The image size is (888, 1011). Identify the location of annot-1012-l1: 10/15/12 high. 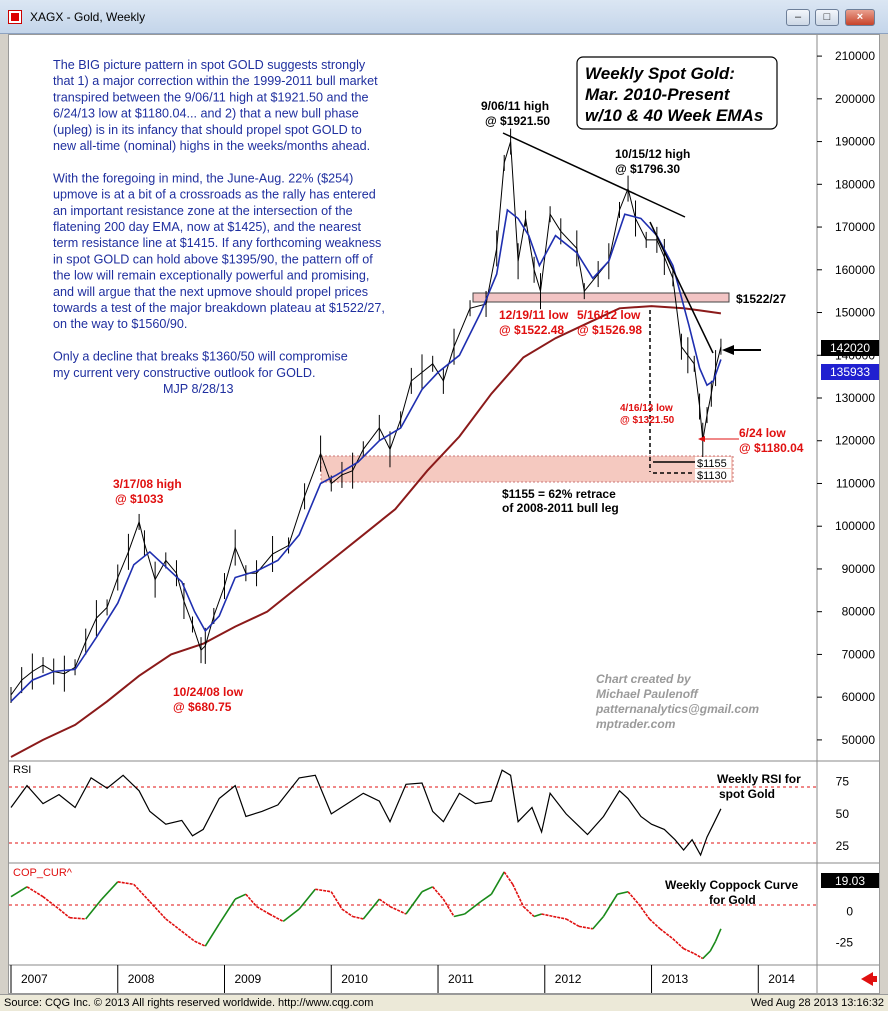
(652, 154).